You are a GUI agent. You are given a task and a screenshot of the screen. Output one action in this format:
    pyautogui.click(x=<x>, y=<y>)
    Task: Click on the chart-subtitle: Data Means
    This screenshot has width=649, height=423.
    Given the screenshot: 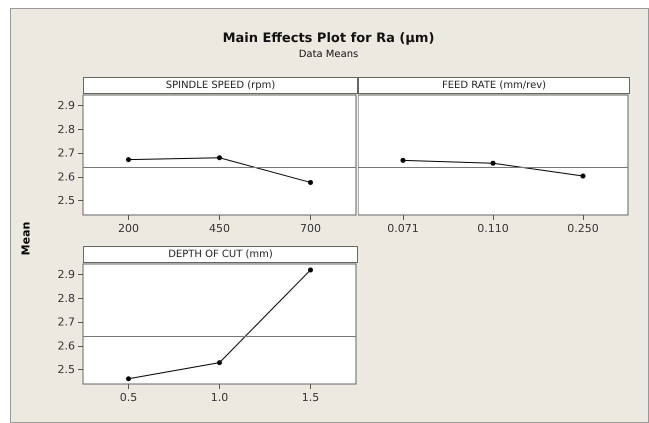 What is the action you would take?
    pyautogui.click(x=329, y=54)
    